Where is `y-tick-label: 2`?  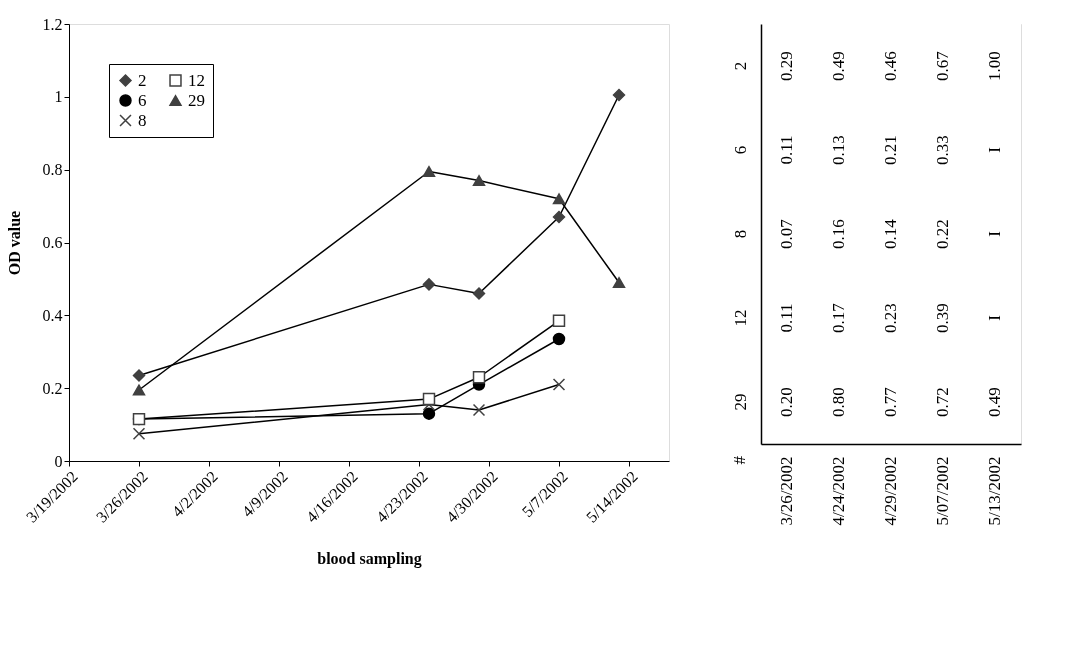 y-tick-label: 2 is located at coordinates (740, 66).